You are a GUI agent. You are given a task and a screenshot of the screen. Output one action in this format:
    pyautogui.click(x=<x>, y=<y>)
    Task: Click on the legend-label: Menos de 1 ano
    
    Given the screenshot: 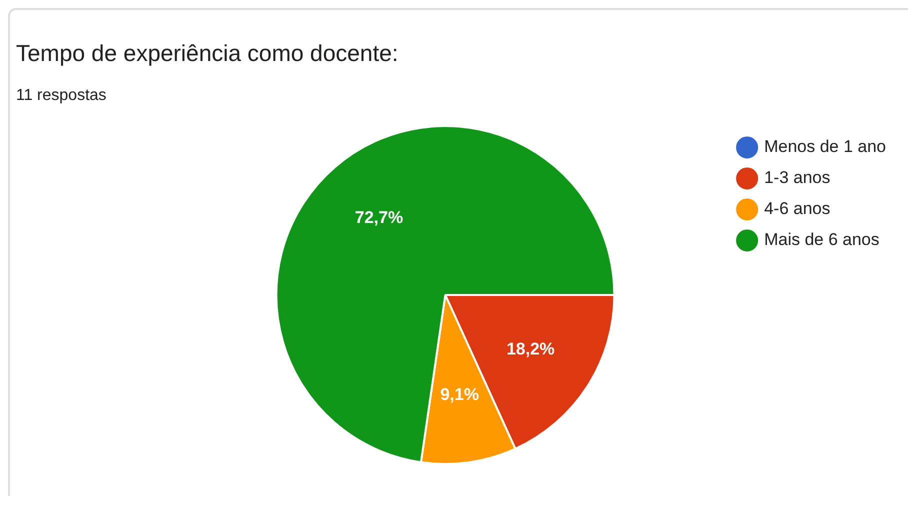 What is the action you would take?
    pyautogui.click(x=825, y=146)
    